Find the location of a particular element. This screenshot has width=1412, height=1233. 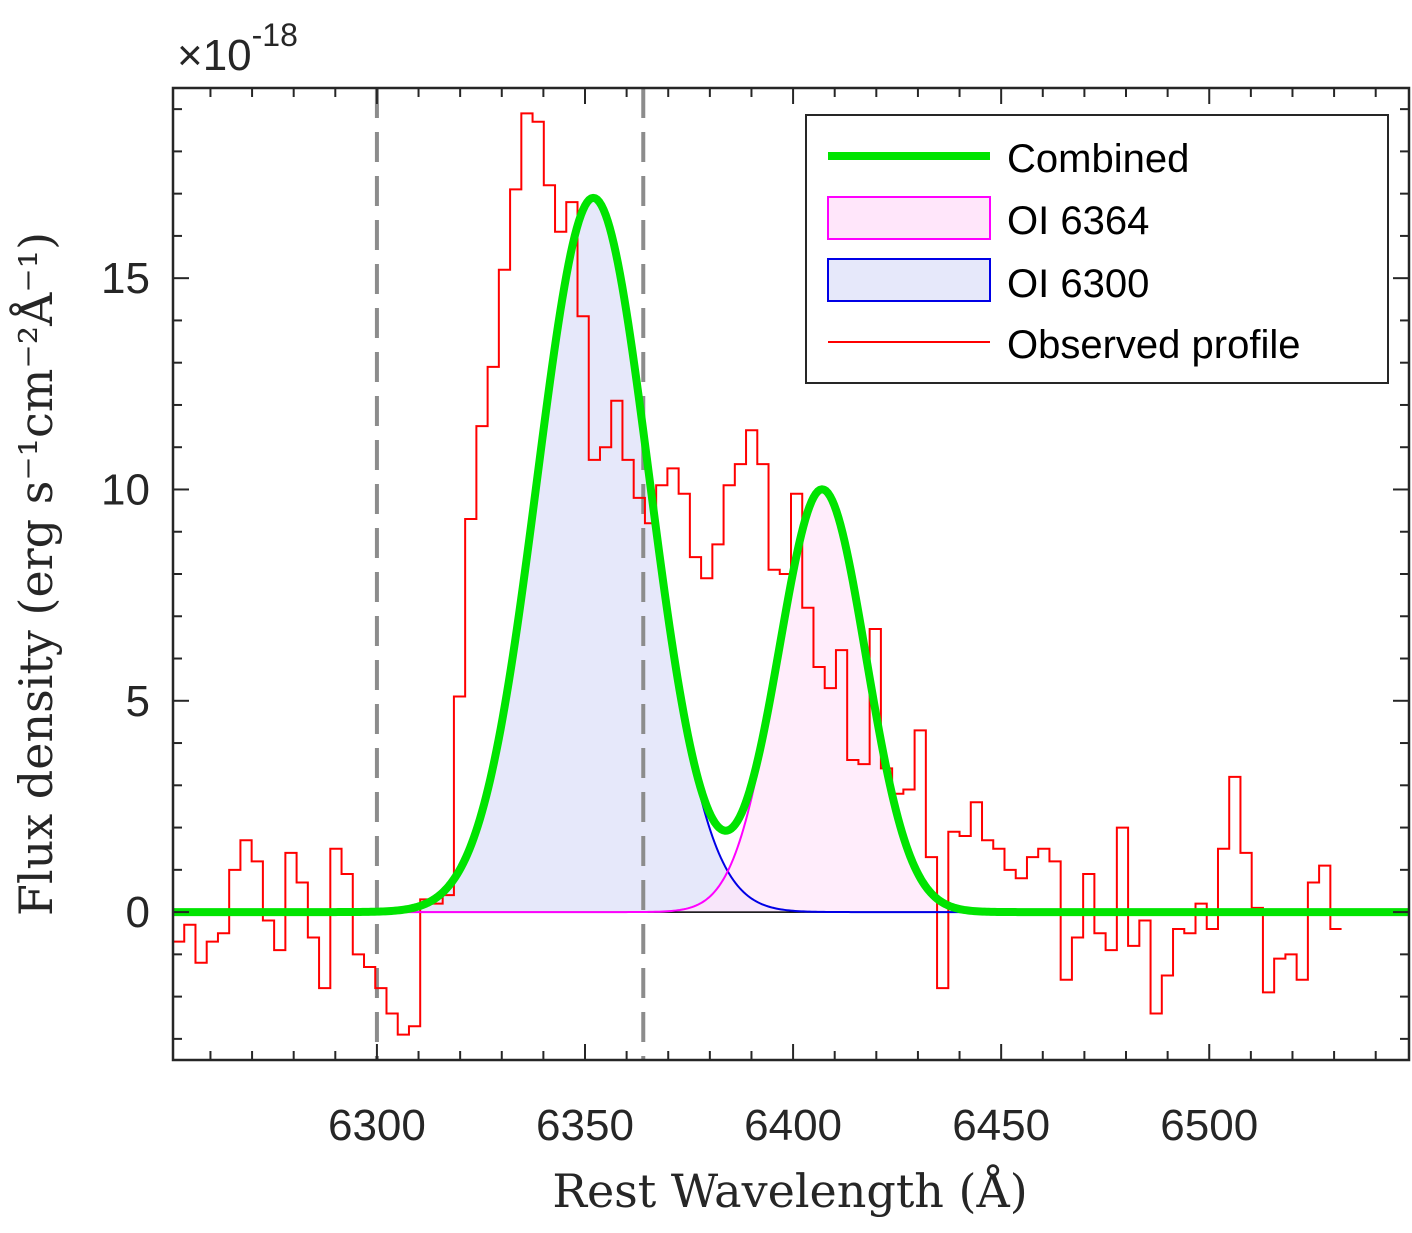

x-tick-label-6450: 6450 is located at coordinates (1001, 1125).